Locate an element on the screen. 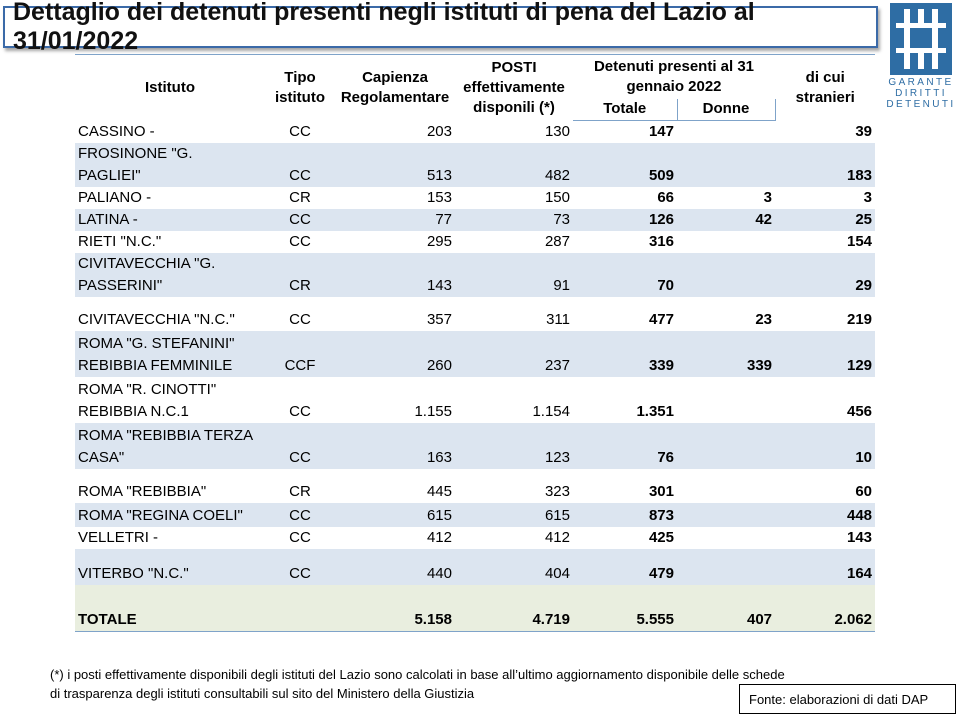 This screenshot has height=720, width=960. cell-donne: 23 is located at coordinates (764, 319).